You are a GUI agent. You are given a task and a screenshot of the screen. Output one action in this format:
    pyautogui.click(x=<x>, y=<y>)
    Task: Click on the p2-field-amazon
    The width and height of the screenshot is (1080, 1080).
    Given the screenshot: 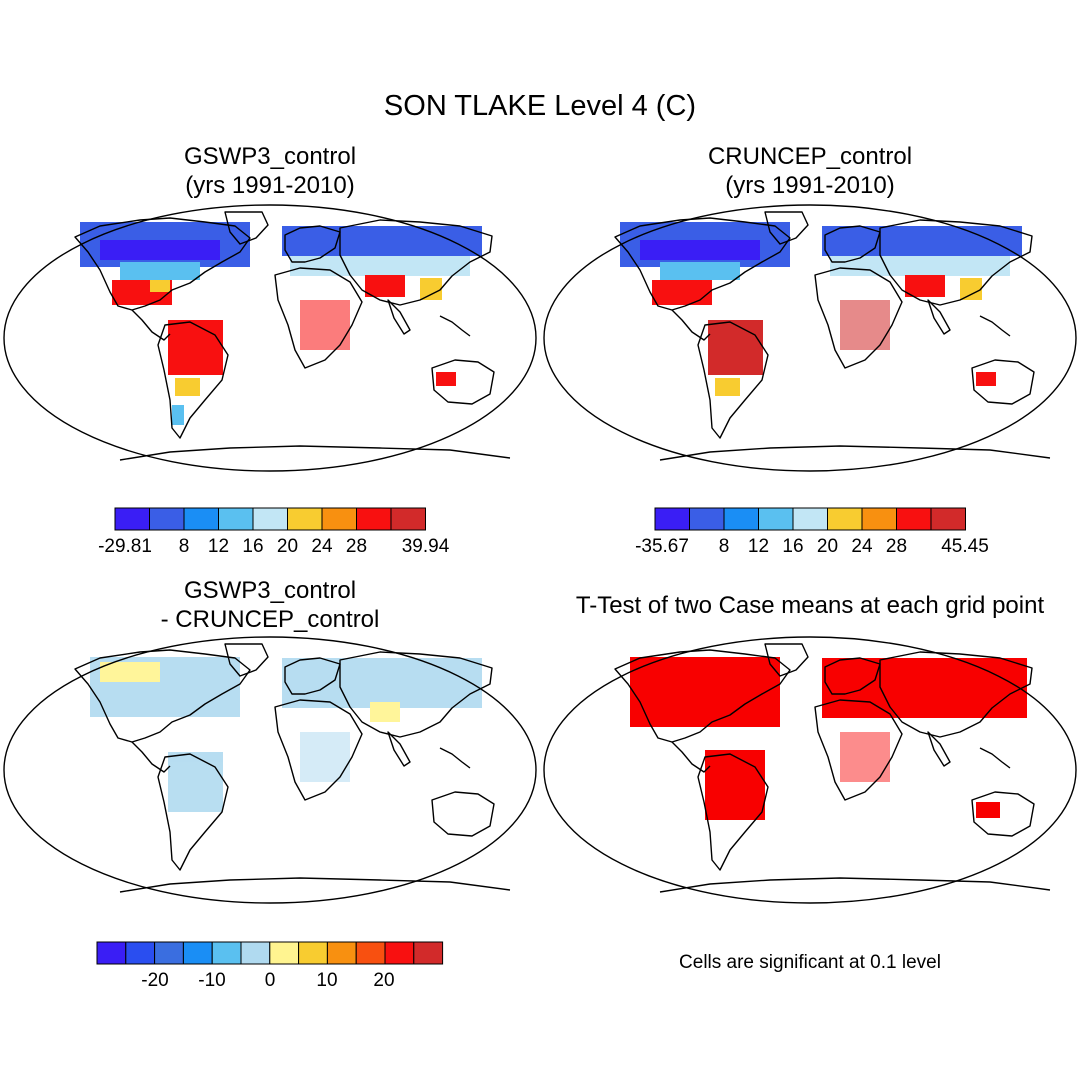 What is the action you would take?
    pyautogui.click(x=735, y=347)
    